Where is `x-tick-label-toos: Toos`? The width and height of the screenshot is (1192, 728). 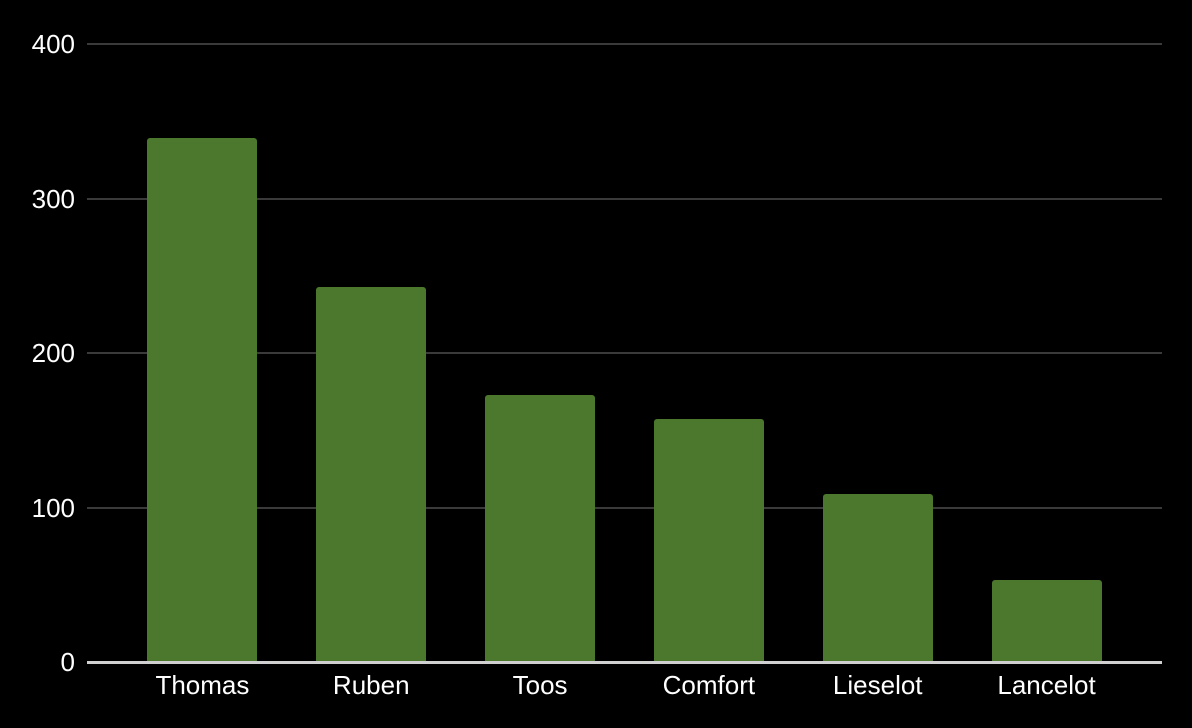 x-tick-label-toos: Toos is located at coordinates (540, 685).